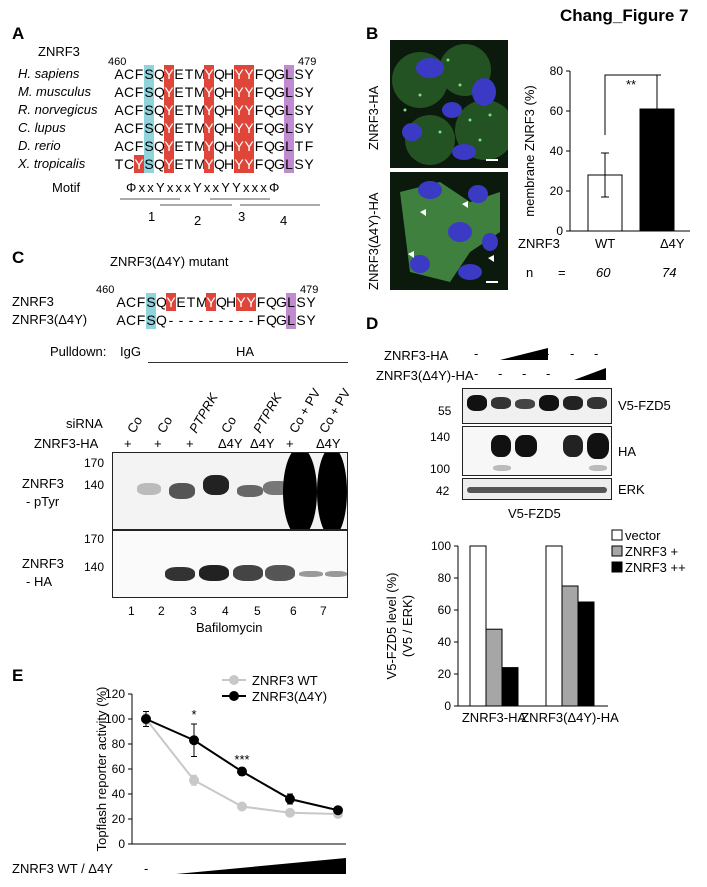 The image size is (707, 887). Describe the element at coordinates (131, 320) in the screenshot. I see `residue: C` at that location.